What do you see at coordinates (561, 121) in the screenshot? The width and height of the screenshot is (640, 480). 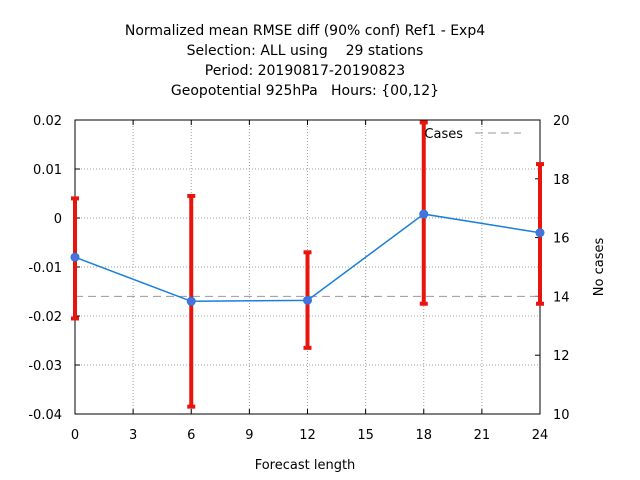 I see `y2-tick-label: 20` at bounding box center [561, 121].